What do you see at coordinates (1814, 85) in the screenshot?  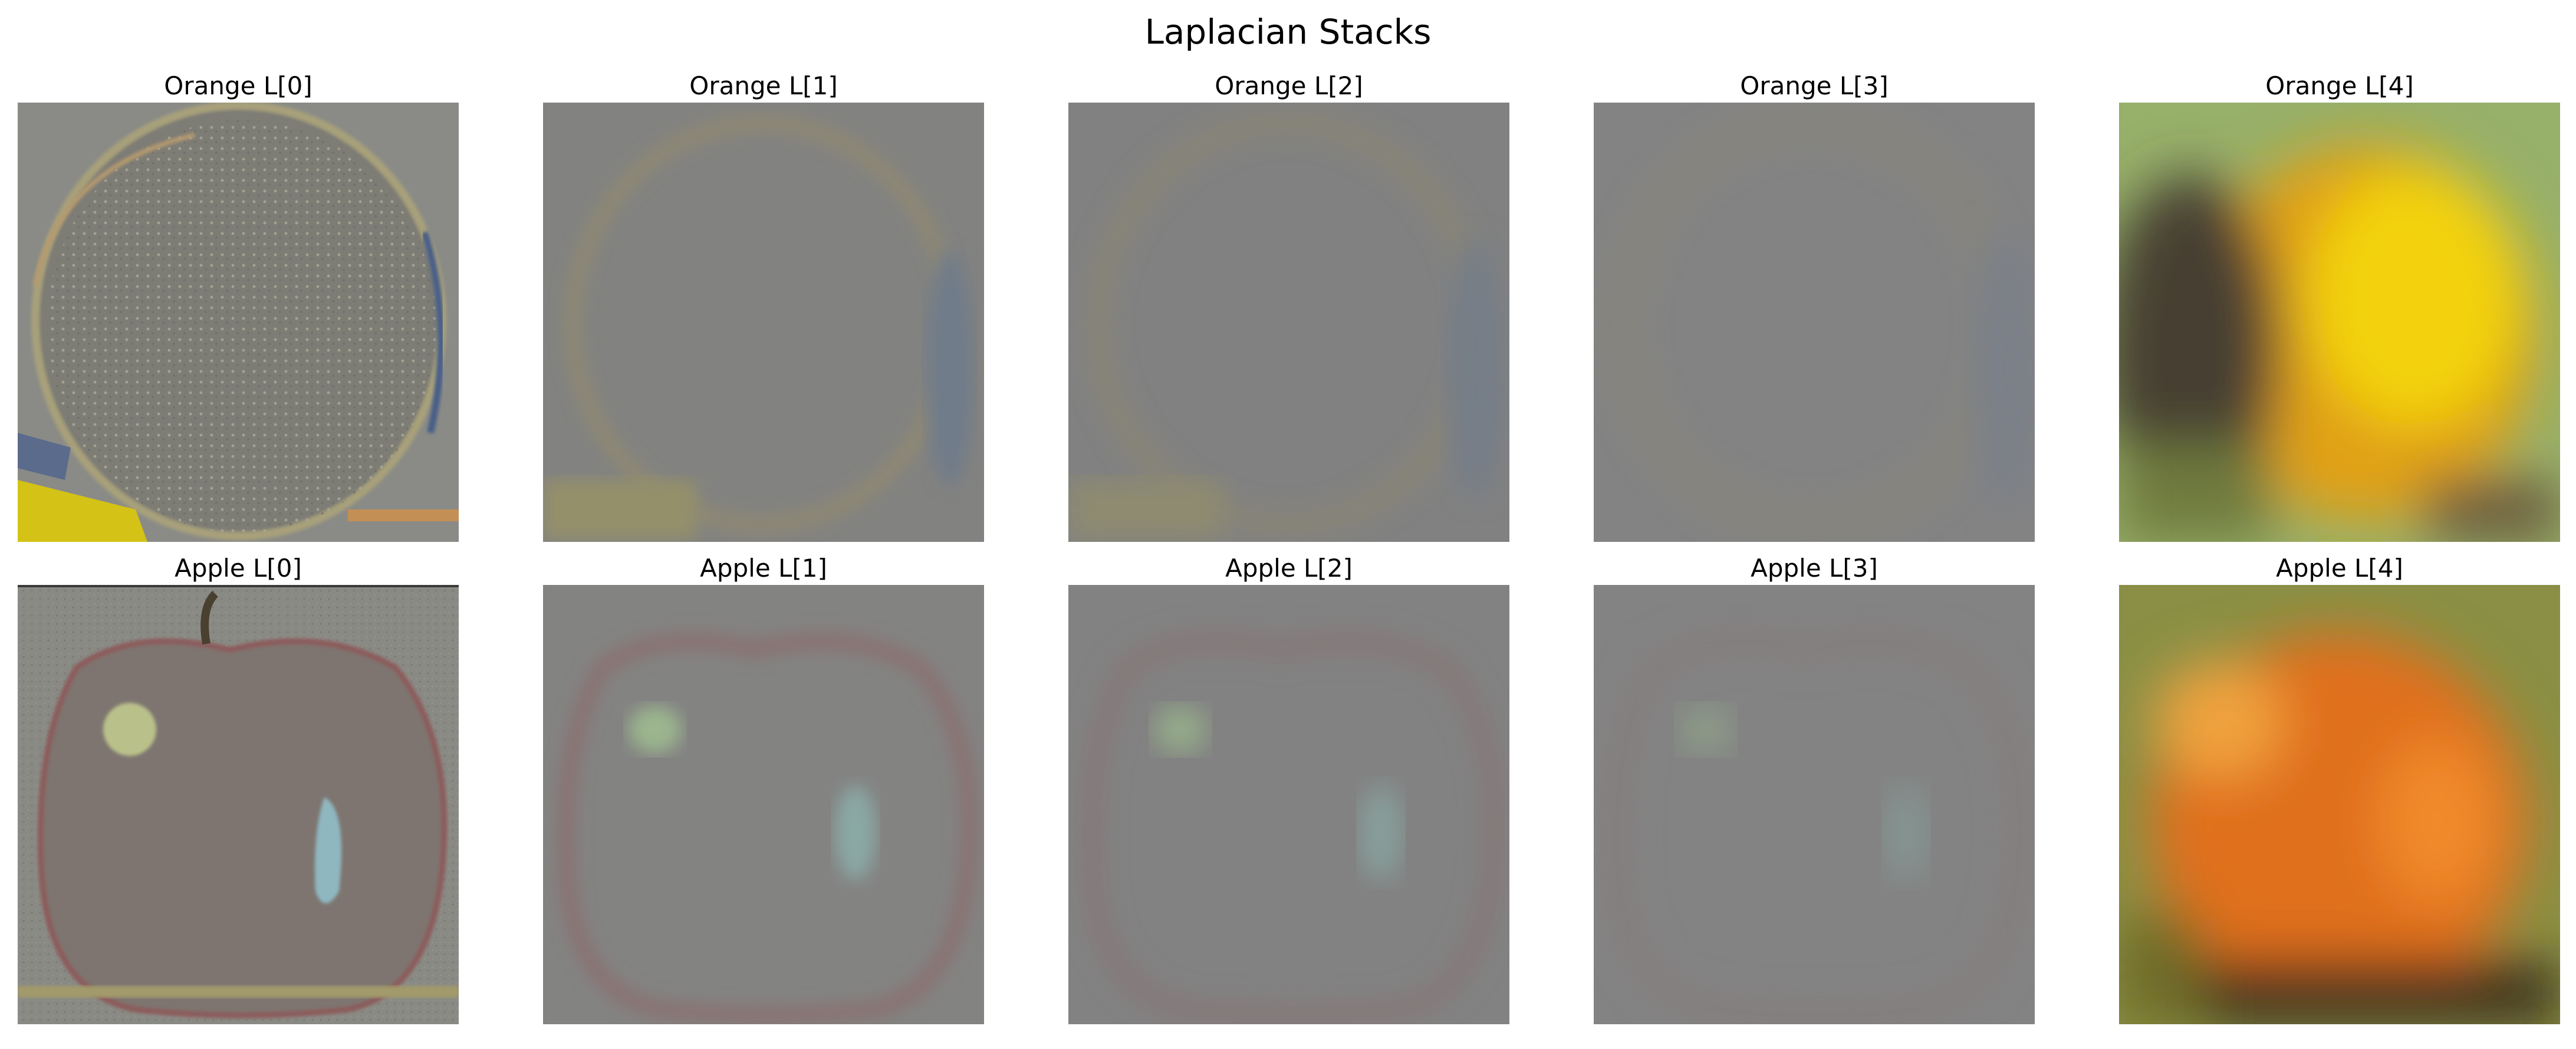 I see `panel-title: Orange L[3]` at bounding box center [1814, 85].